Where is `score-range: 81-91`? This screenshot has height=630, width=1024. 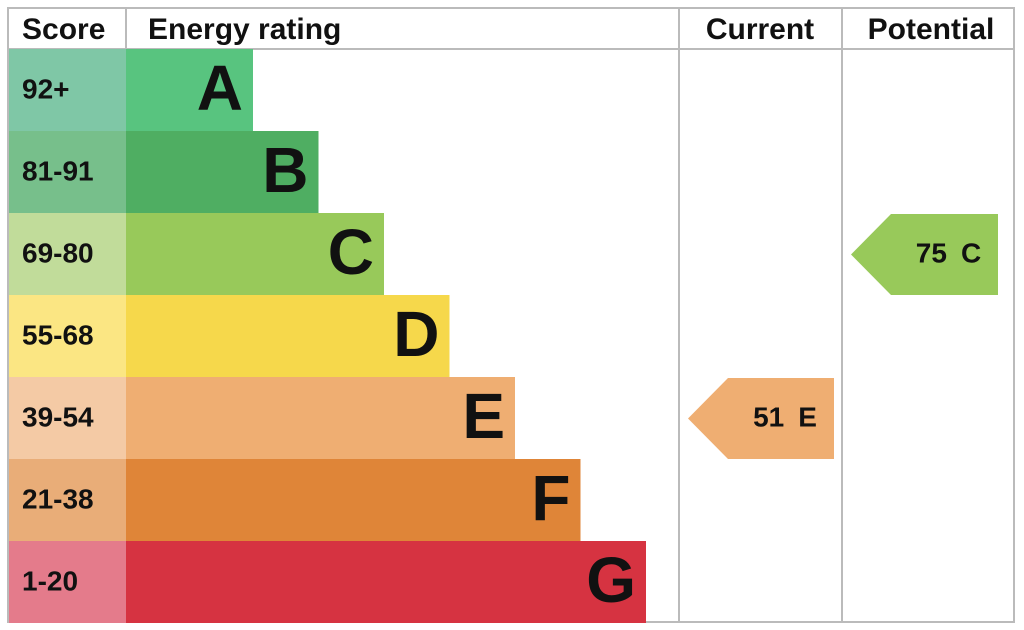 score-range: 81-91 is located at coordinates (58, 170).